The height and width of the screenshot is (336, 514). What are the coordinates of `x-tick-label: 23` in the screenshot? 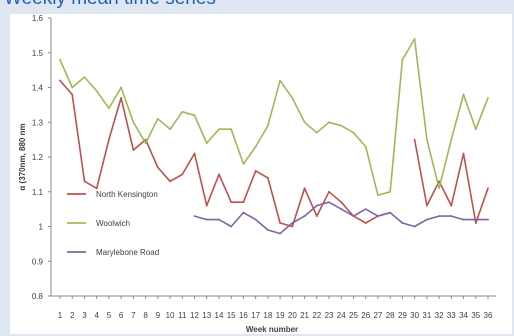 It's located at (329, 315).